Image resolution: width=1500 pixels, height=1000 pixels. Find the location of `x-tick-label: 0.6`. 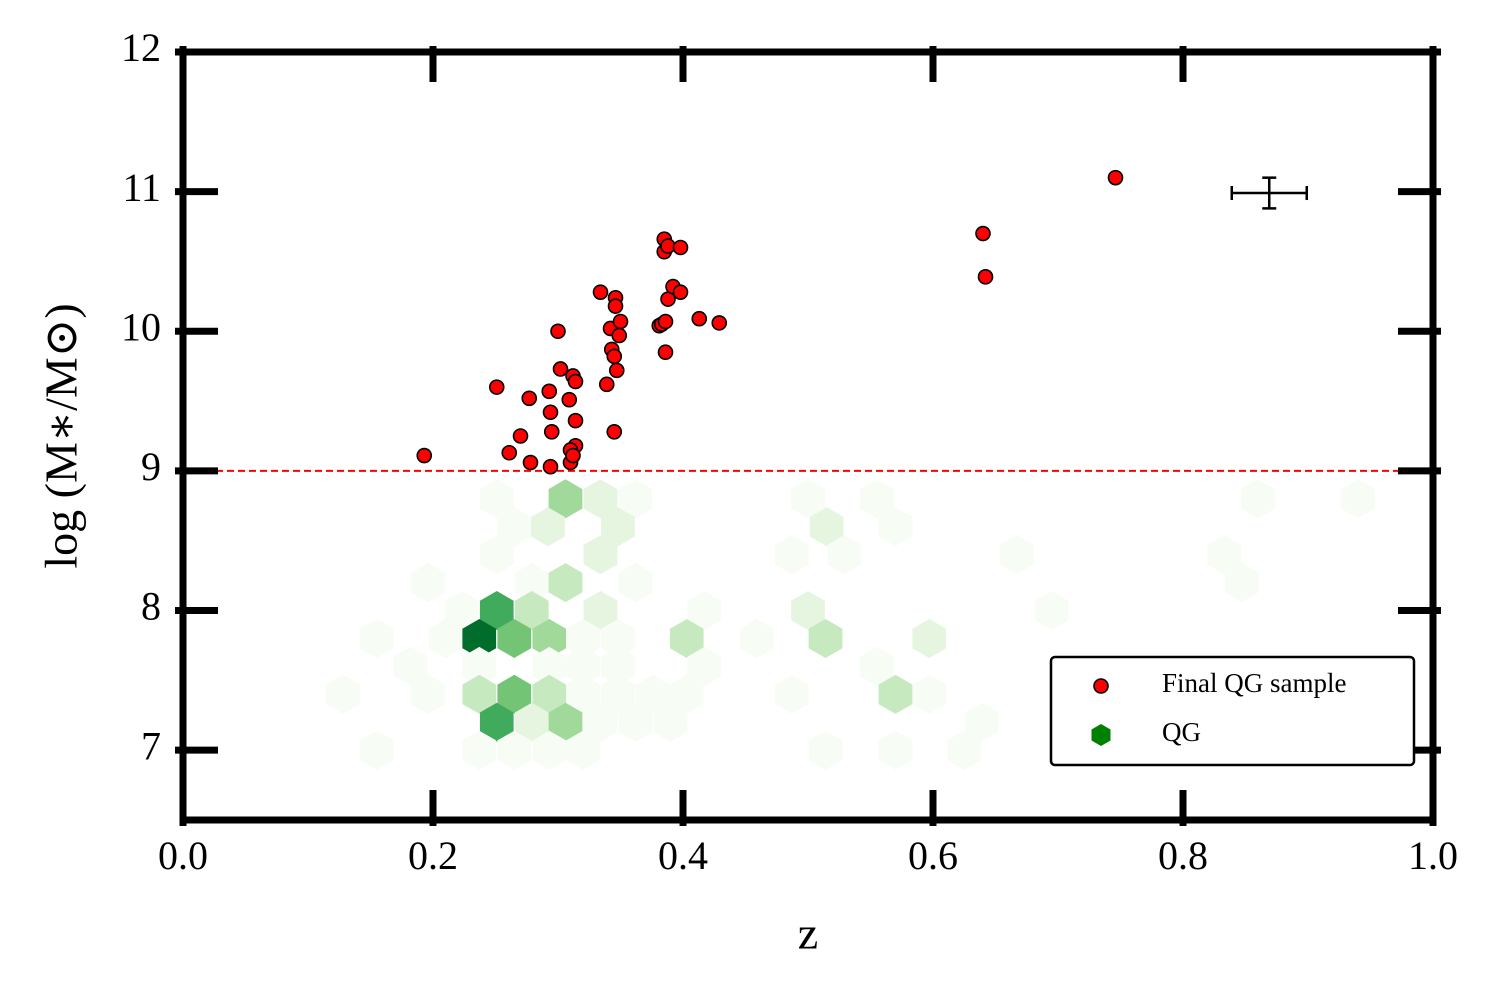

x-tick-label: 0.6 is located at coordinates (933, 855).